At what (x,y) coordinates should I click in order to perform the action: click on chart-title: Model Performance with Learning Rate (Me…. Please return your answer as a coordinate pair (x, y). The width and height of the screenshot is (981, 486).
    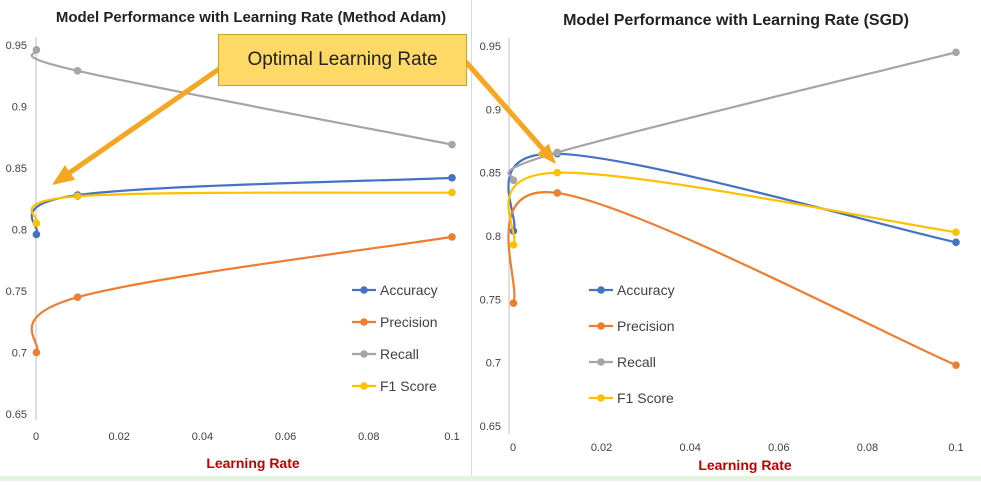
    Looking at the image, I should click on (251, 17).